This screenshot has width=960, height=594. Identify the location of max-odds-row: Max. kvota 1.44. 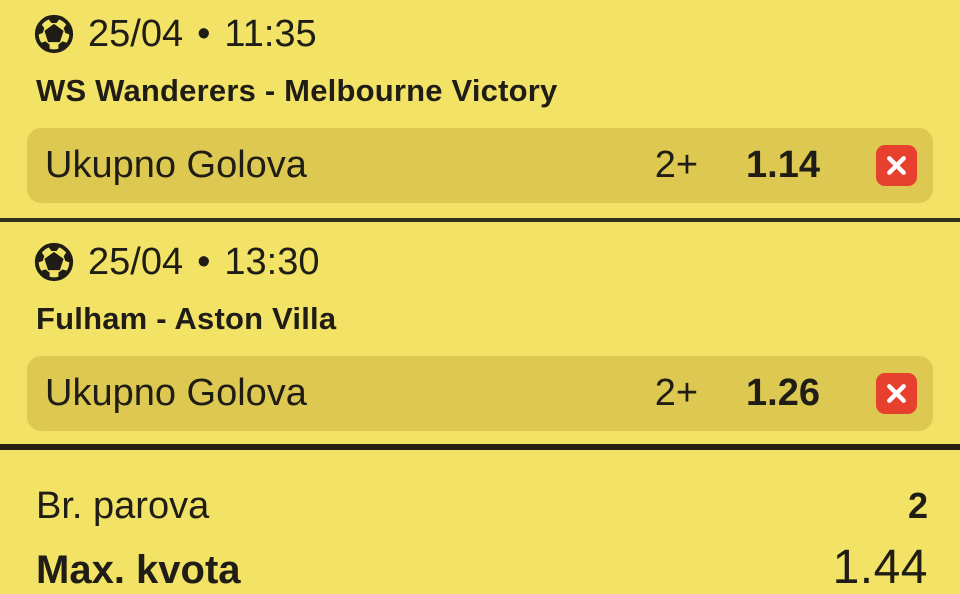
(482, 567).